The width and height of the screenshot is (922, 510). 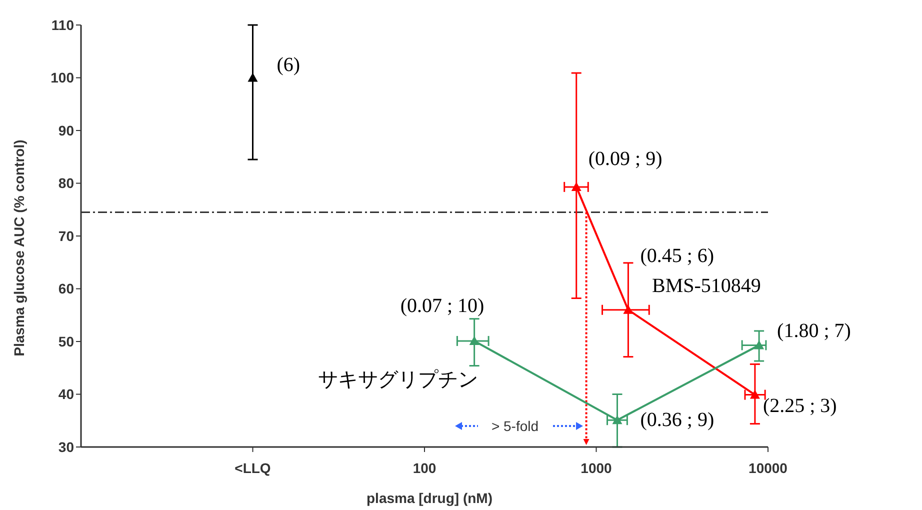 I want to click on annotation: (0.09 ; 9), so click(x=625, y=159).